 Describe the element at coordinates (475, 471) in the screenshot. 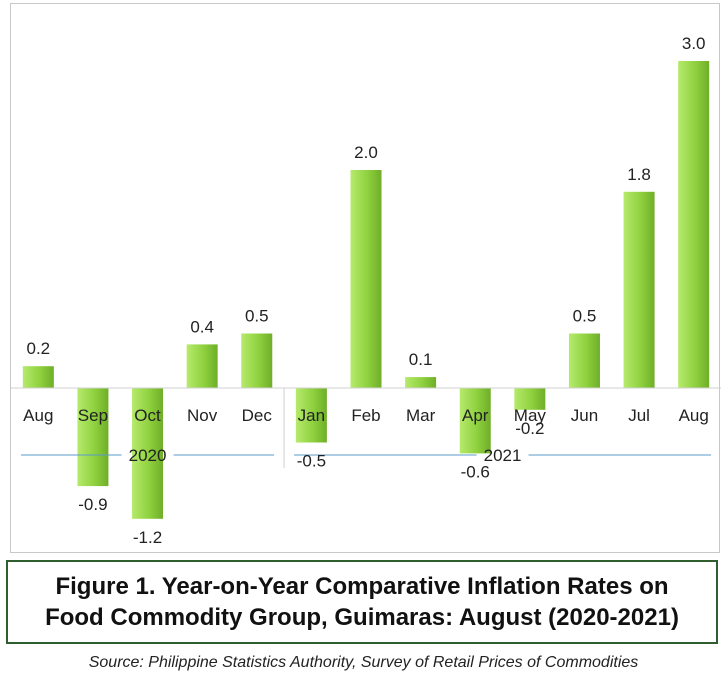

I see `value-label: -0.6` at that location.